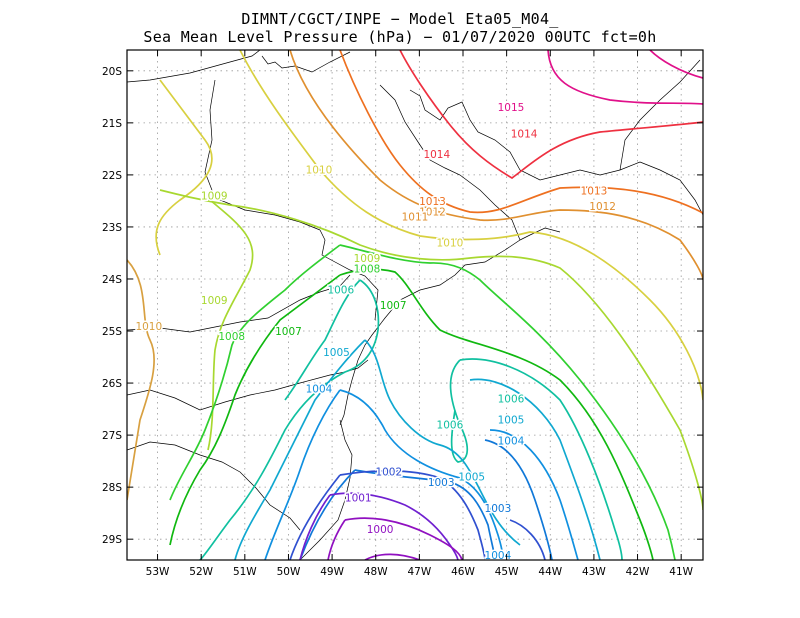  What do you see at coordinates (112, 540) in the screenshot?
I see `lat-tick-label: 29S` at bounding box center [112, 540].